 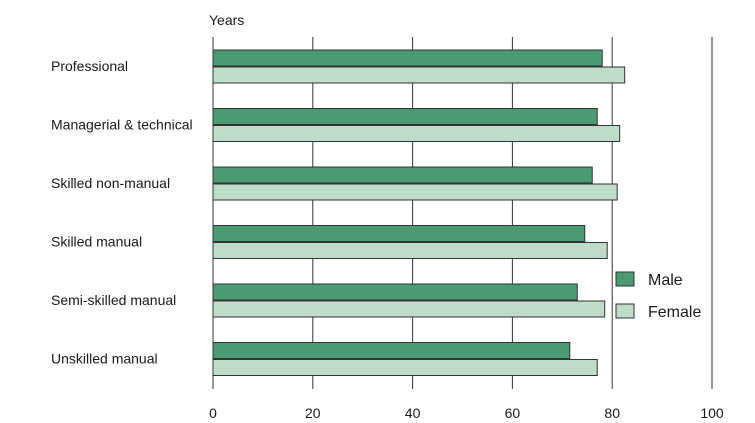 What do you see at coordinates (612, 413) in the screenshot?
I see `x-tick-label: 80` at bounding box center [612, 413].